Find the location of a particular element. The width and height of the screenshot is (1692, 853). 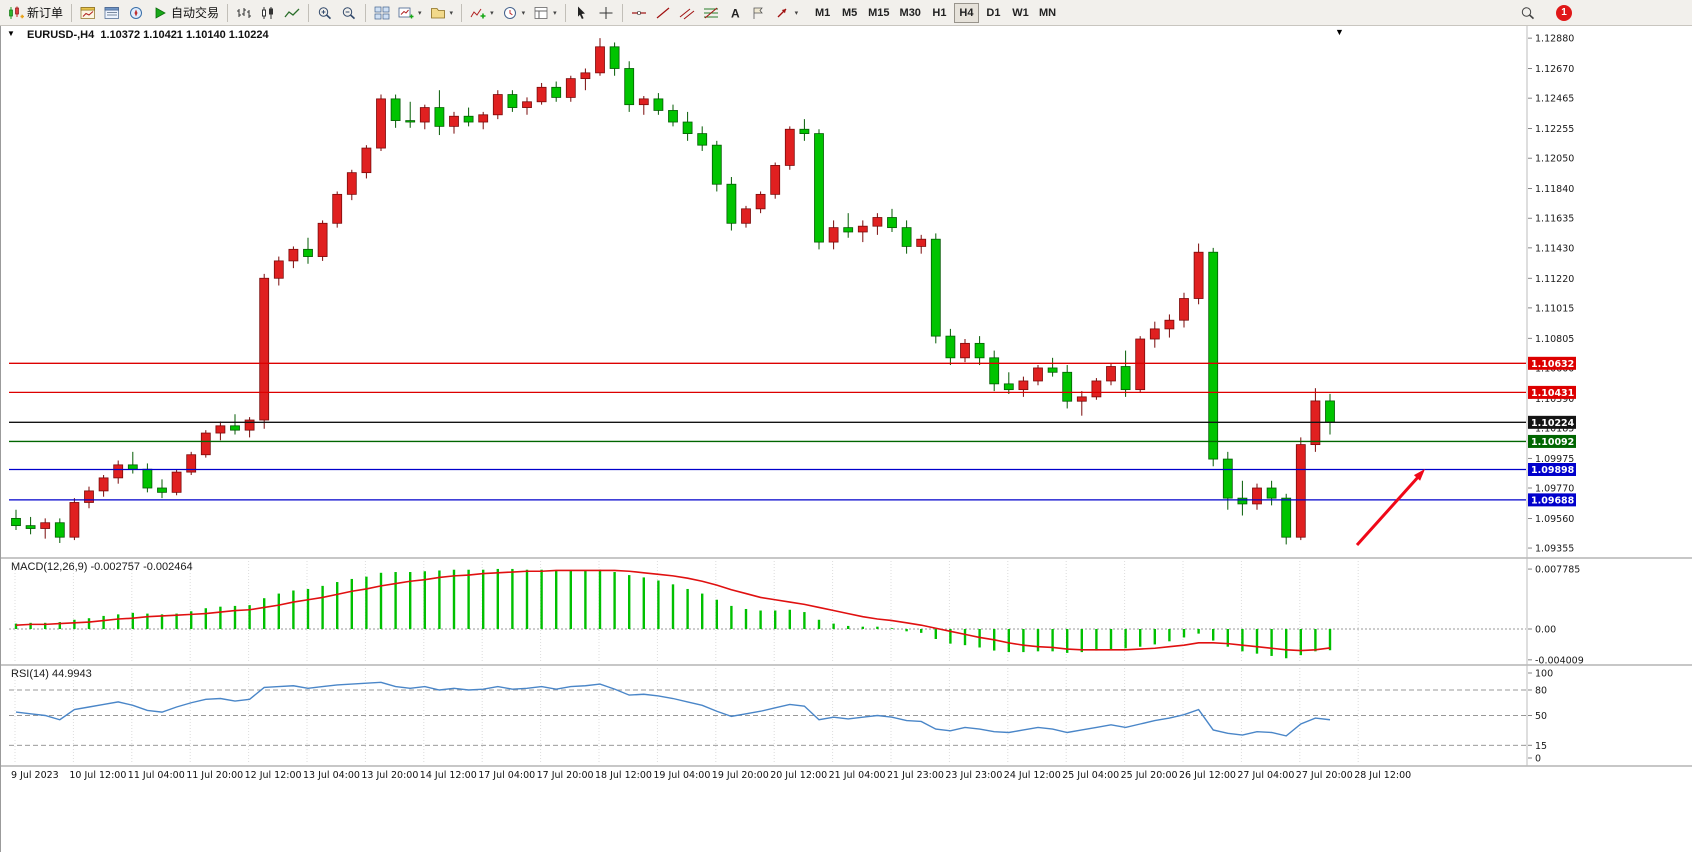

cursor-icon is located at coordinates (581, 12).